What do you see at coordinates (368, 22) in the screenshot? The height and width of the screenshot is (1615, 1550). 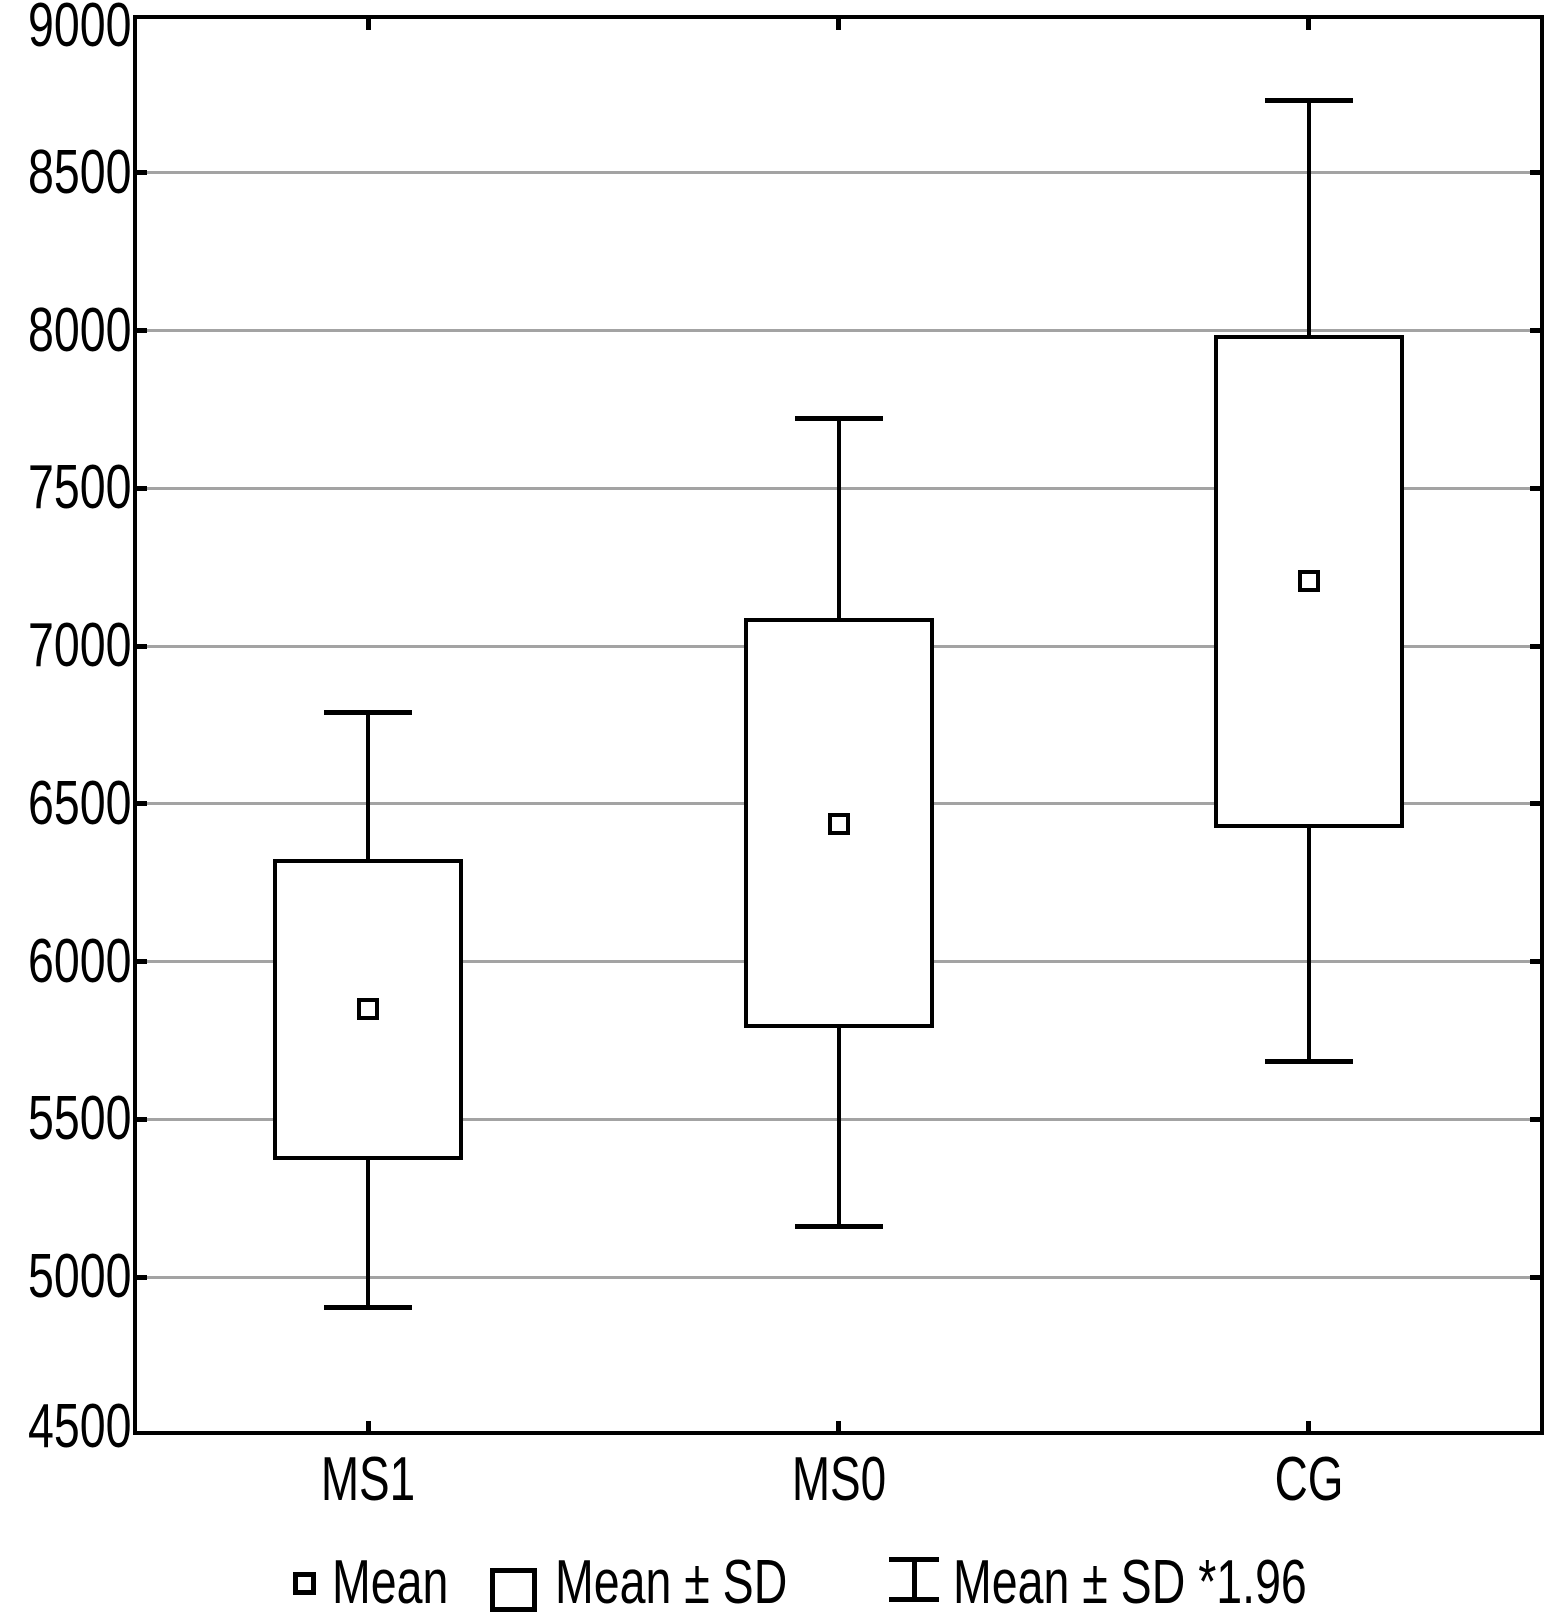 I see `x-tick-top-MS1` at bounding box center [368, 22].